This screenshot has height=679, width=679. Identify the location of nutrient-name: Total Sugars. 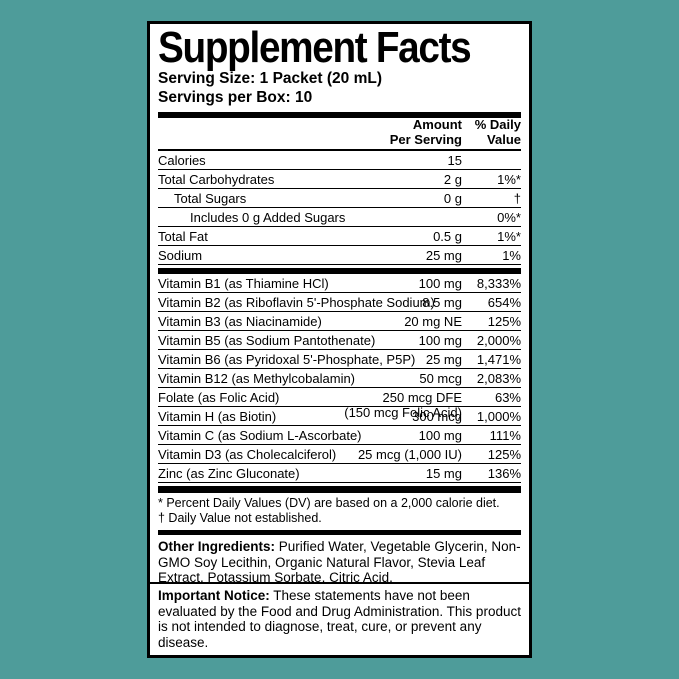
(210, 198).